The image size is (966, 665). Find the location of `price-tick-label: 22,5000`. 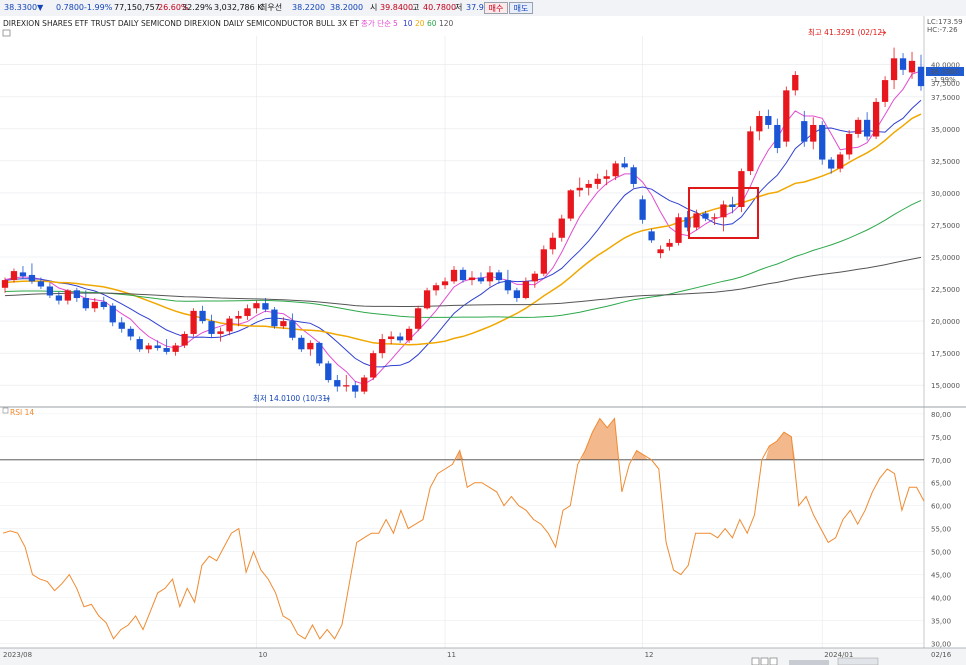

price-tick-label: 22,5000 is located at coordinates (945, 290).